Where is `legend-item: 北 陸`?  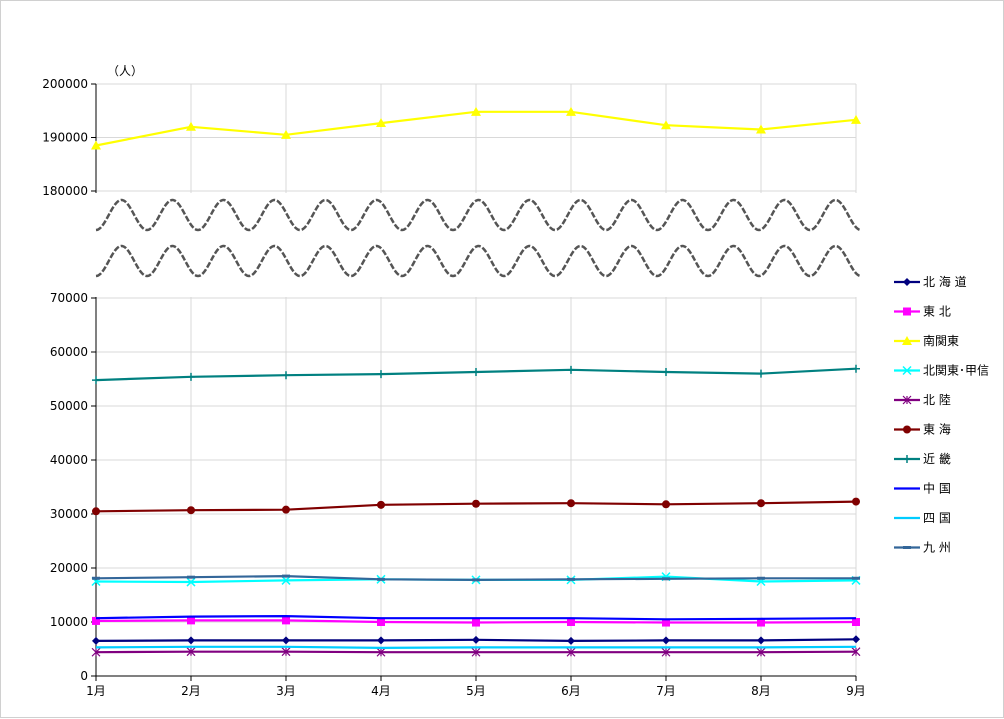
legend-item: 北 陸 is located at coordinates (922, 400).